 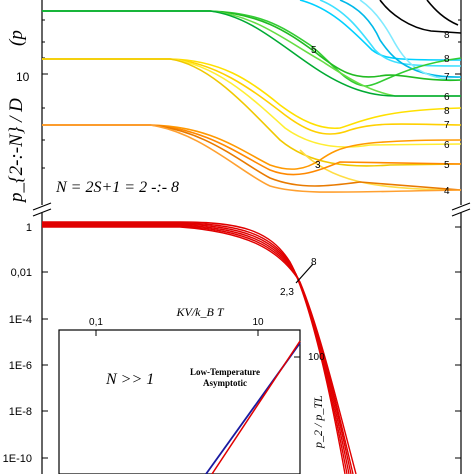 I want to click on right-labels: 8 8 7 6 8 7 6 5 4, so click(x=447, y=113).